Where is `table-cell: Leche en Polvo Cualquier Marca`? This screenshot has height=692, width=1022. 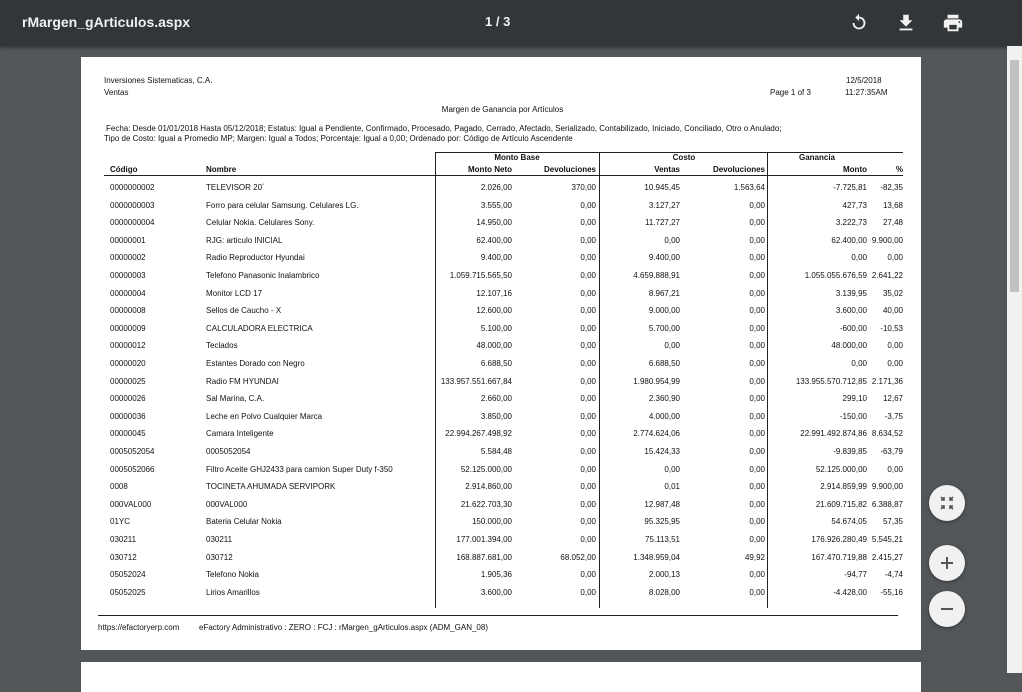
table-cell: Leche en Polvo Cualquier Marca is located at coordinates (264, 416).